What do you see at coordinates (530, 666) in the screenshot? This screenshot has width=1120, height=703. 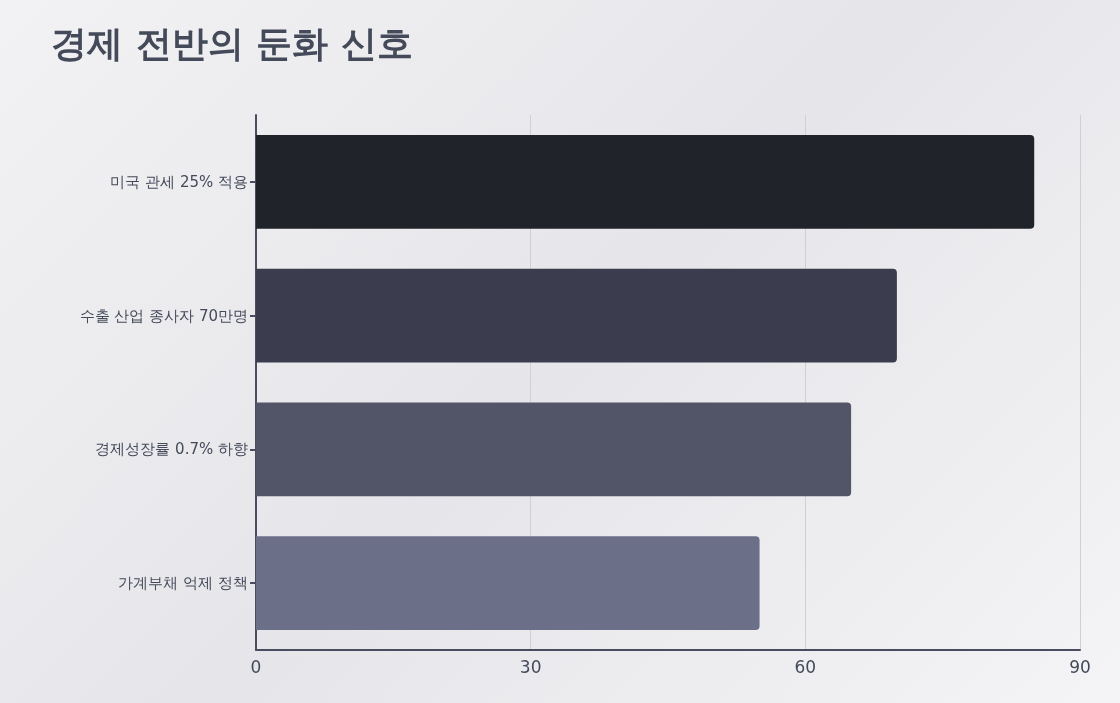 I see `x-tick-label: 30` at bounding box center [530, 666].